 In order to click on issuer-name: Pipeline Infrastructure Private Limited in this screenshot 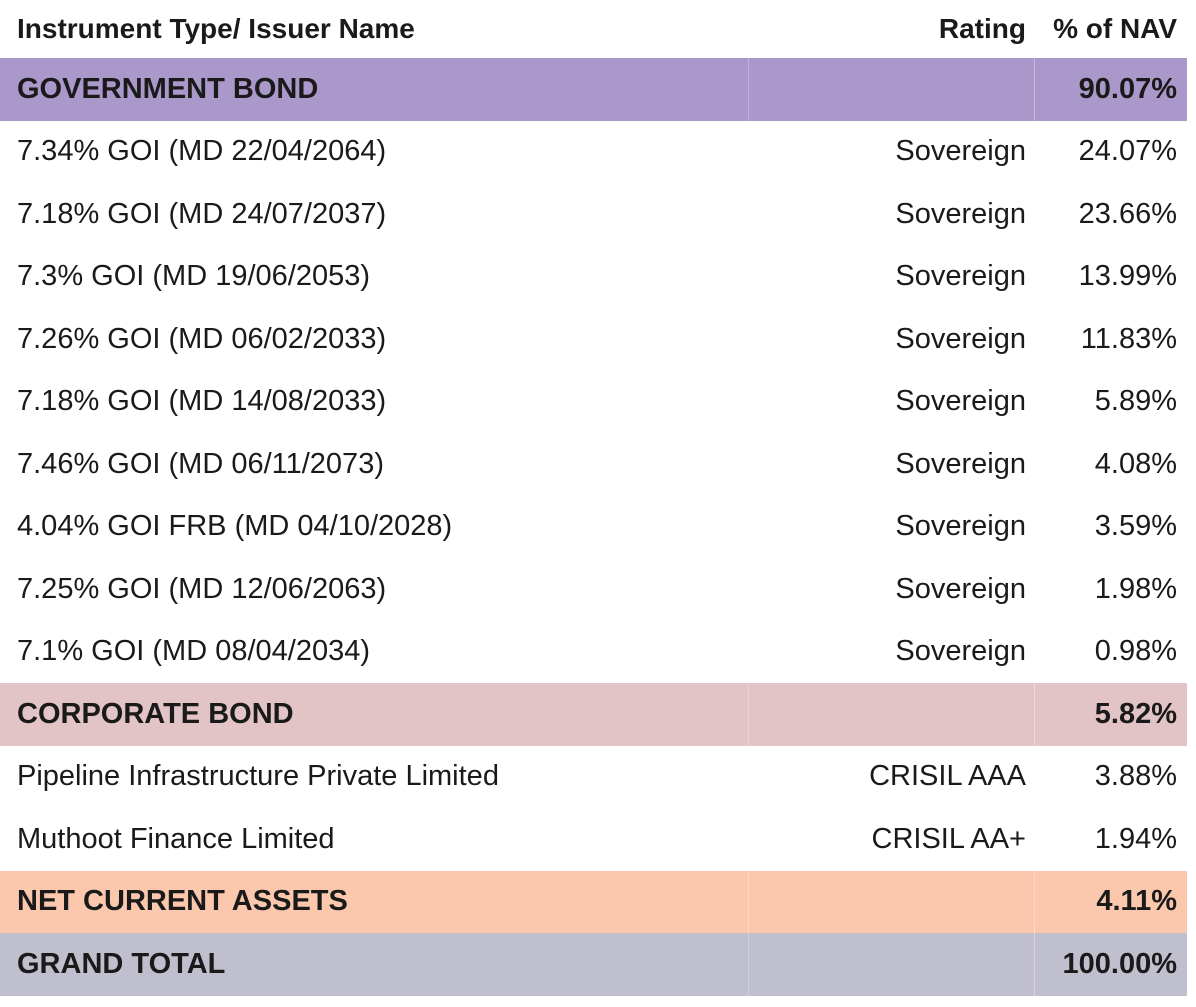, I will do `click(258, 776)`.